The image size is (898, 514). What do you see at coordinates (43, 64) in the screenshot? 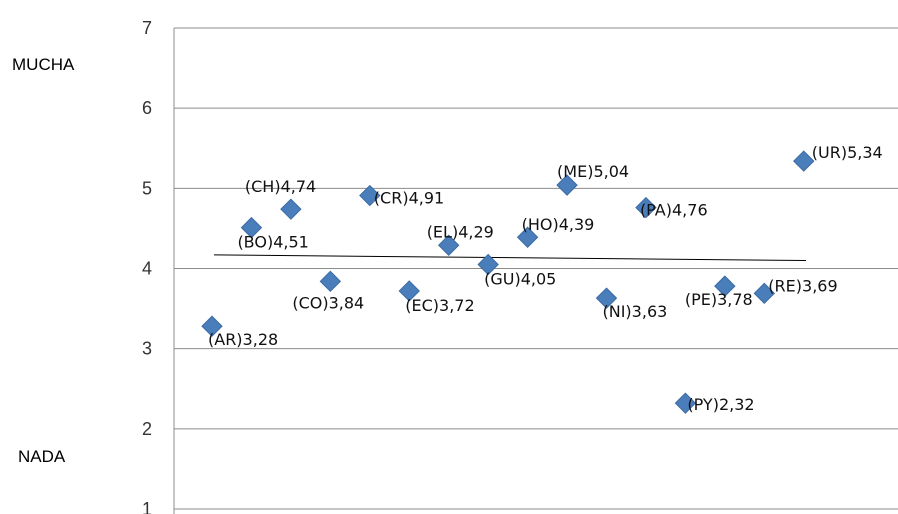
I see `label-mucha: MUCHA` at bounding box center [43, 64].